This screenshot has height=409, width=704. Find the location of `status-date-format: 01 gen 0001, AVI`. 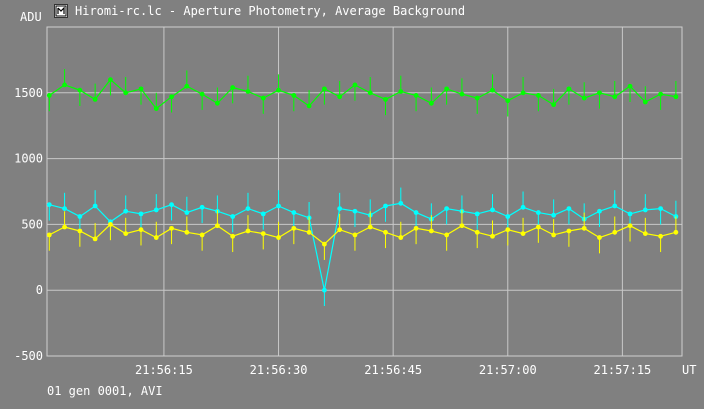

status-date-format: 01 gen 0001, AVI is located at coordinates (105, 391).